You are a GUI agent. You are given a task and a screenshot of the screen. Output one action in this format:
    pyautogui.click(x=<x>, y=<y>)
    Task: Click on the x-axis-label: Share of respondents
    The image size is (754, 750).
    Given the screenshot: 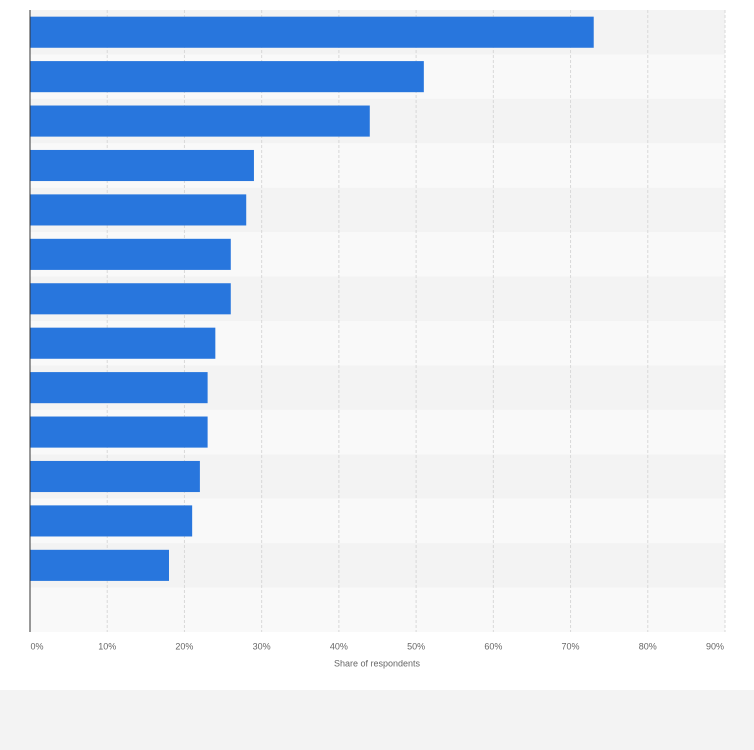 What is the action you would take?
    pyautogui.click(x=377, y=663)
    